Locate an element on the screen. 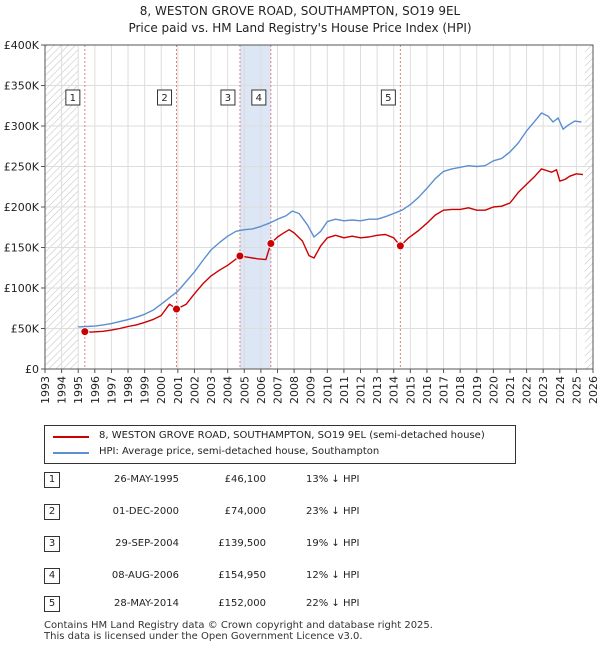 This screenshot has height=650, width=600. x-tick-label: 2019 is located at coordinates (477, 390).